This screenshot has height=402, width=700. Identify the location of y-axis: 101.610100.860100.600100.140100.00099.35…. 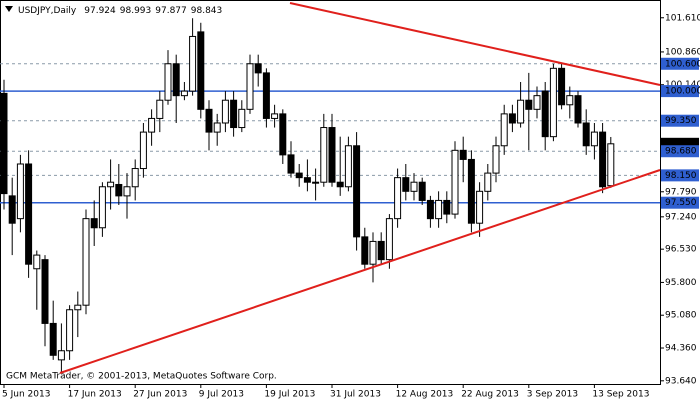
(680, 199).